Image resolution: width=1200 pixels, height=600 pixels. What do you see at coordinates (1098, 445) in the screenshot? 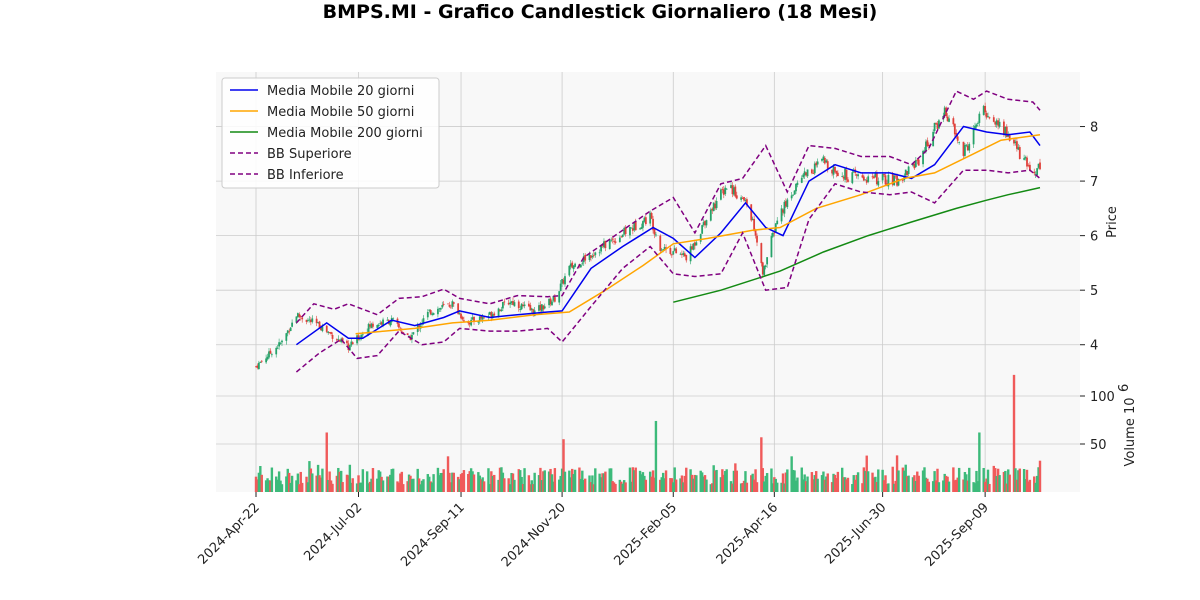
I see `volume-tick-label: 50` at bounding box center [1098, 445].